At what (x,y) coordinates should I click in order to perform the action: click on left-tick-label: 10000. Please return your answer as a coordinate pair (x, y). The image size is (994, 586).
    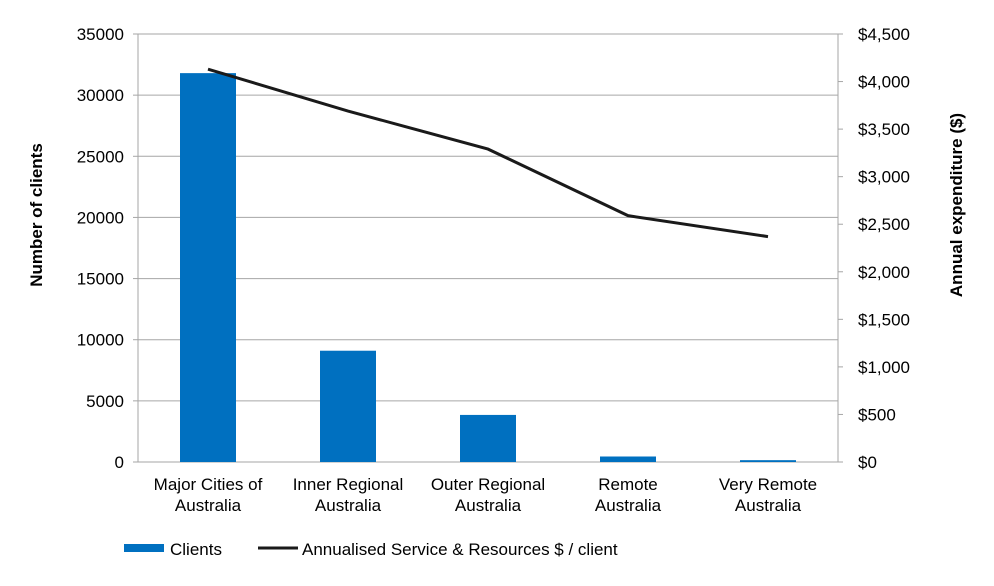
    Looking at the image, I should click on (100, 340).